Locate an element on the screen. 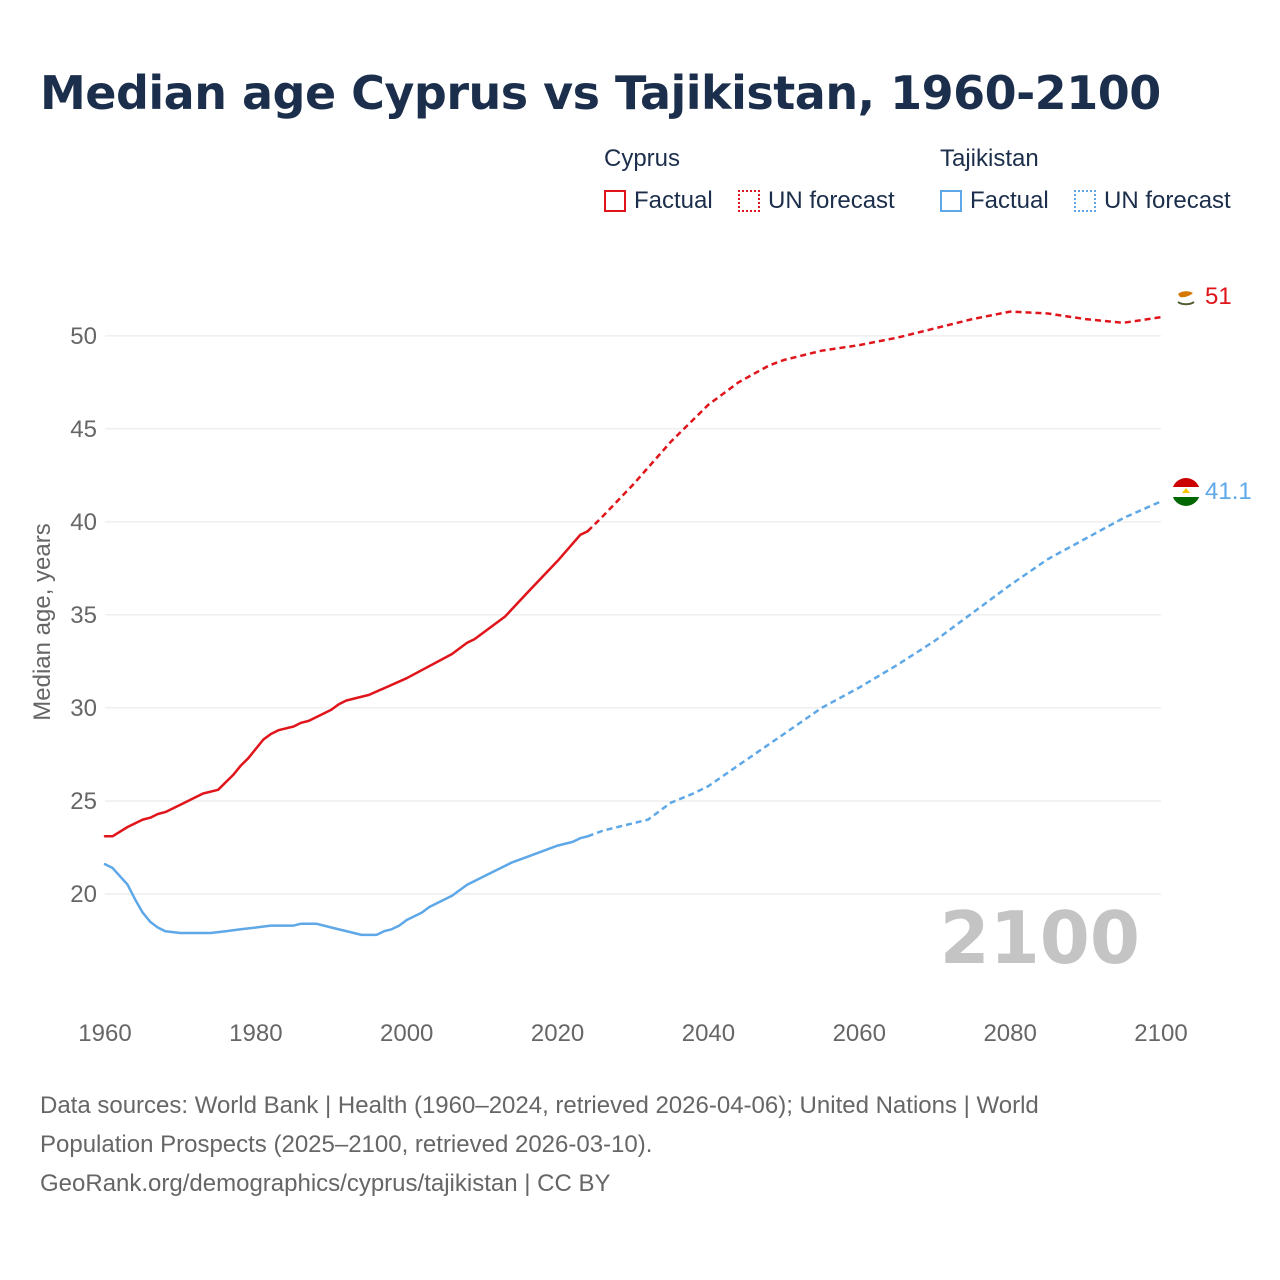 The height and width of the screenshot is (1280, 1280). x-tick-label: 2020 is located at coordinates (557, 1033).